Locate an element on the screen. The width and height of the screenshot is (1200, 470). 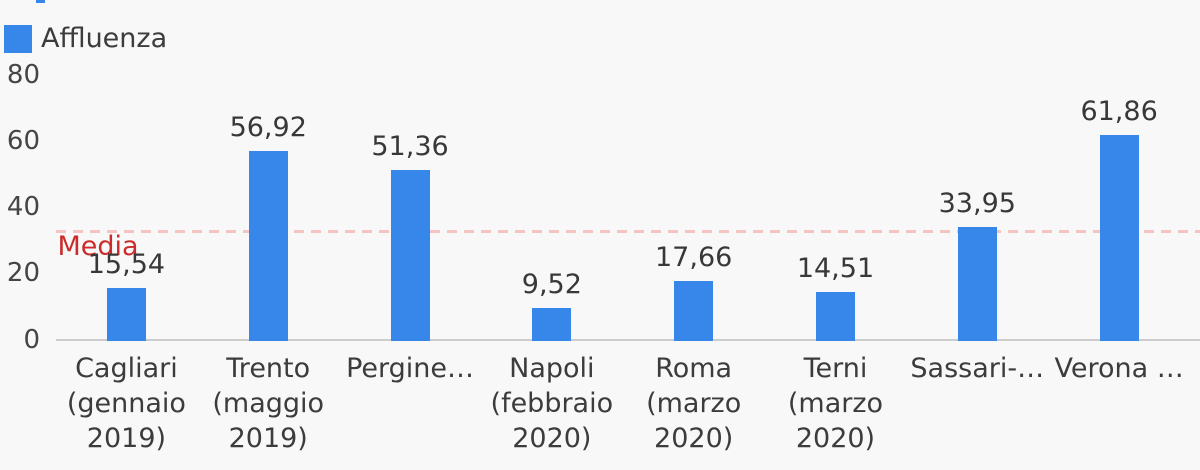
bar-value-label-0: 15,54 is located at coordinates (126, 265).